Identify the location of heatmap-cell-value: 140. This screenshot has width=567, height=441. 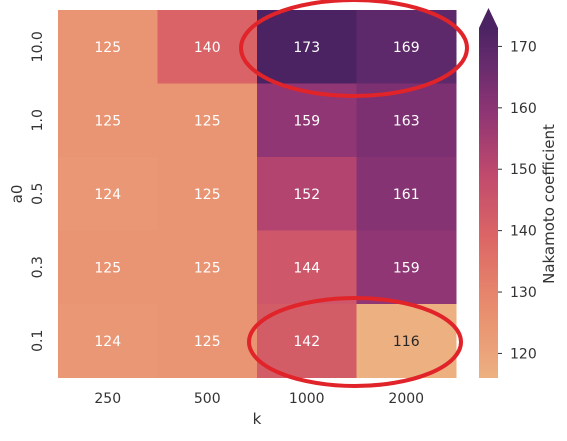
(207, 48).